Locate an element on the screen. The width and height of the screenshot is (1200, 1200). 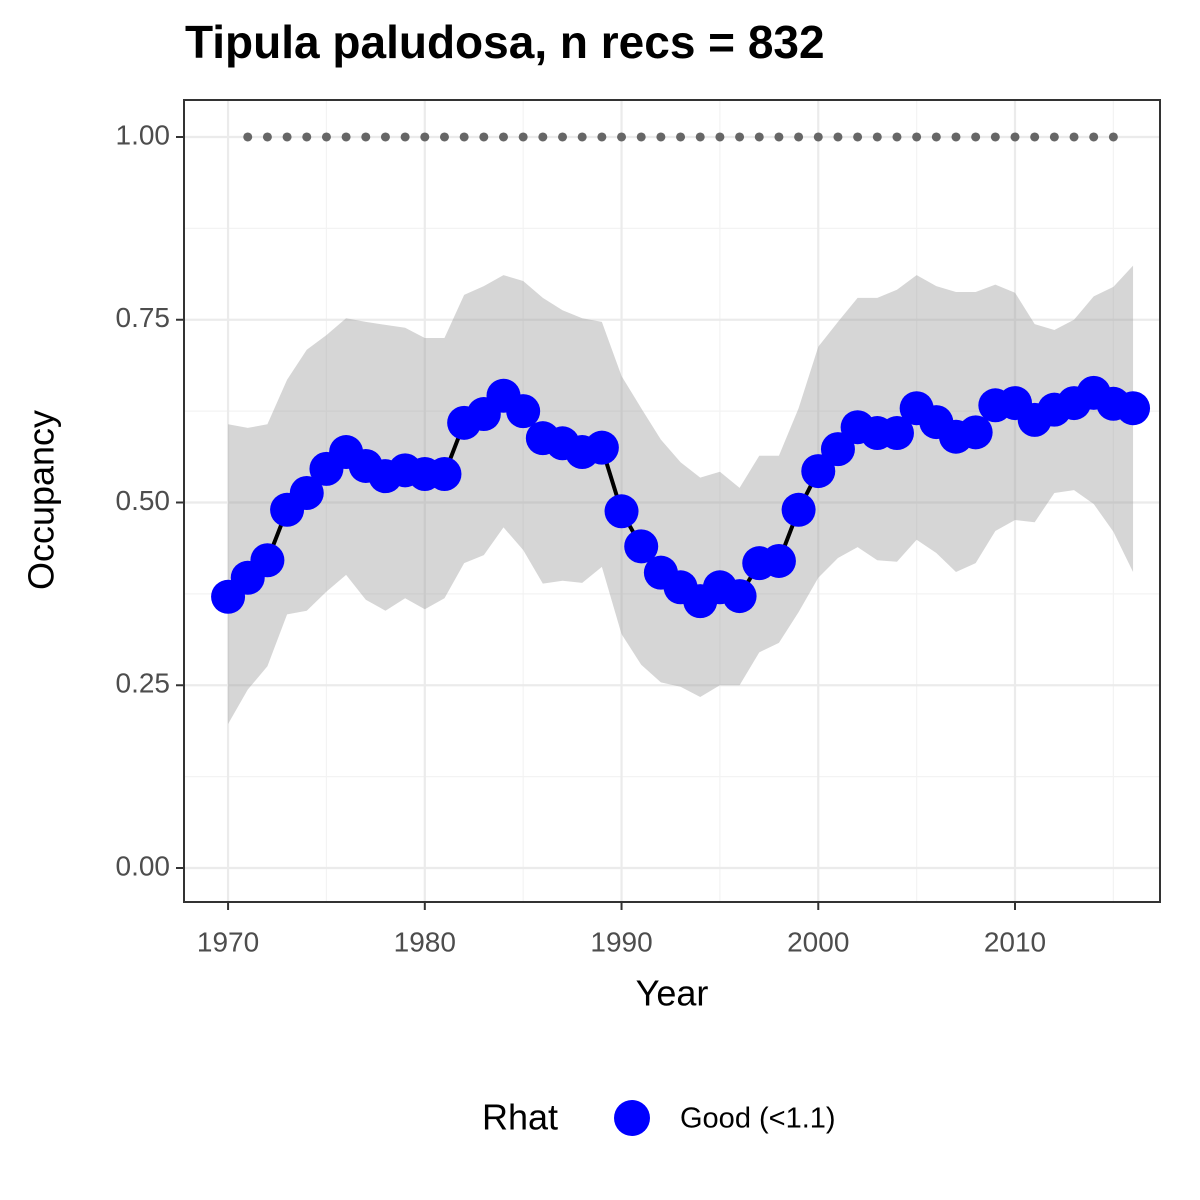
x-tick-label: 1990 is located at coordinates (621, 941).